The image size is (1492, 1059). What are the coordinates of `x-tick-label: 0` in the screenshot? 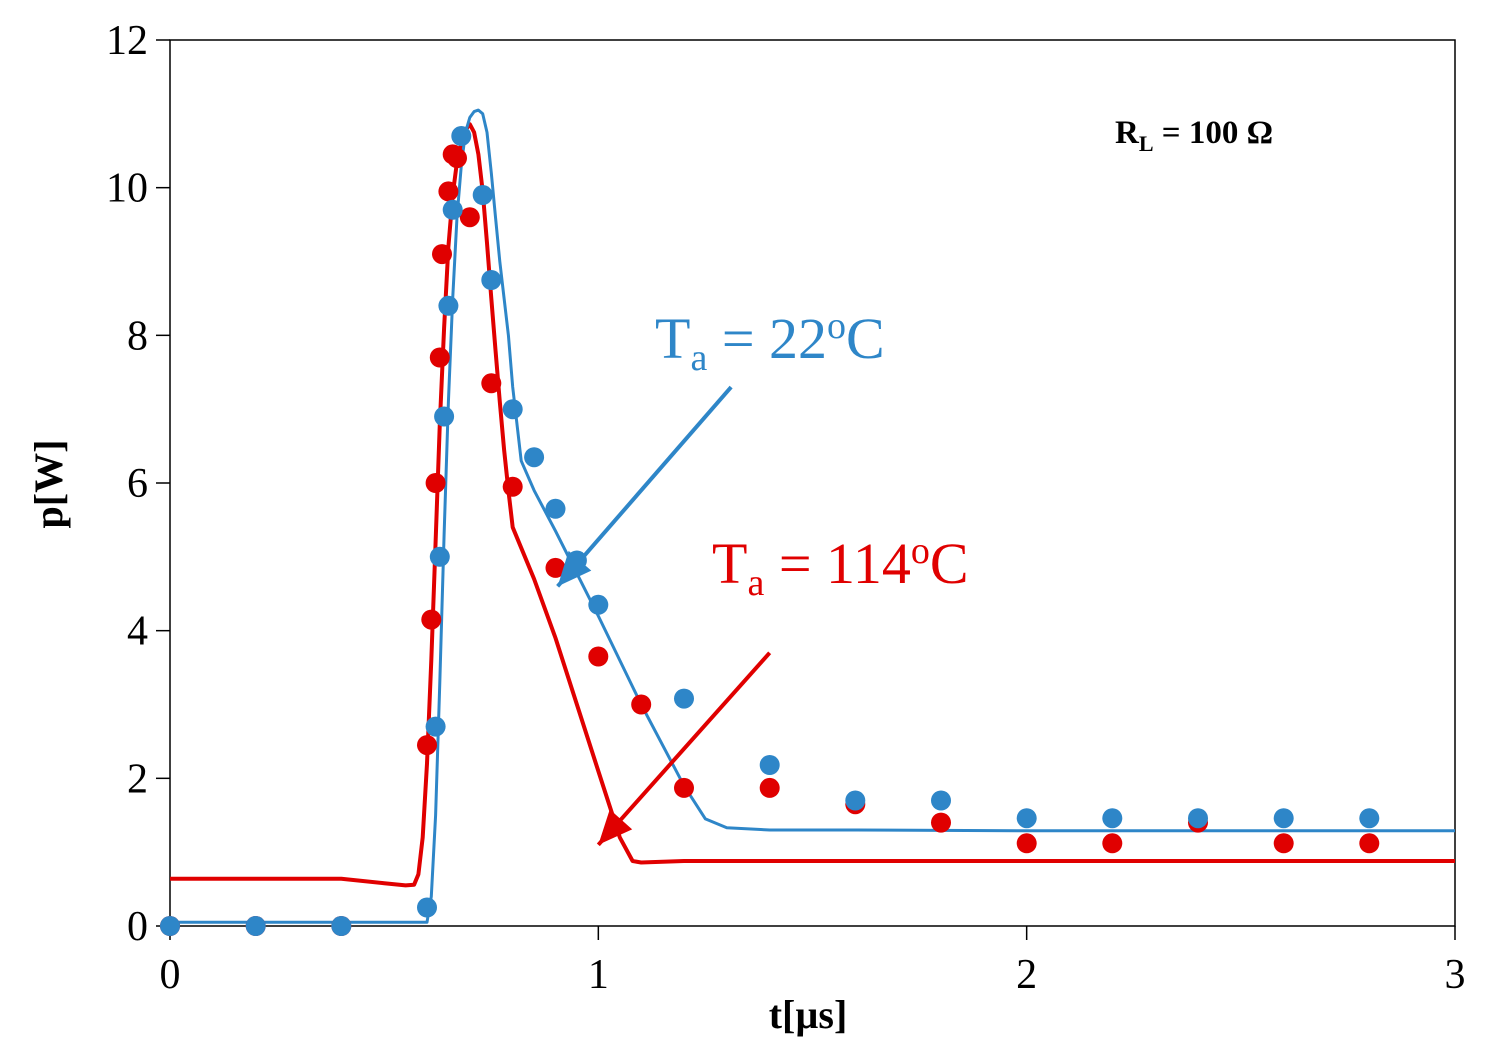 It's located at (170, 975).